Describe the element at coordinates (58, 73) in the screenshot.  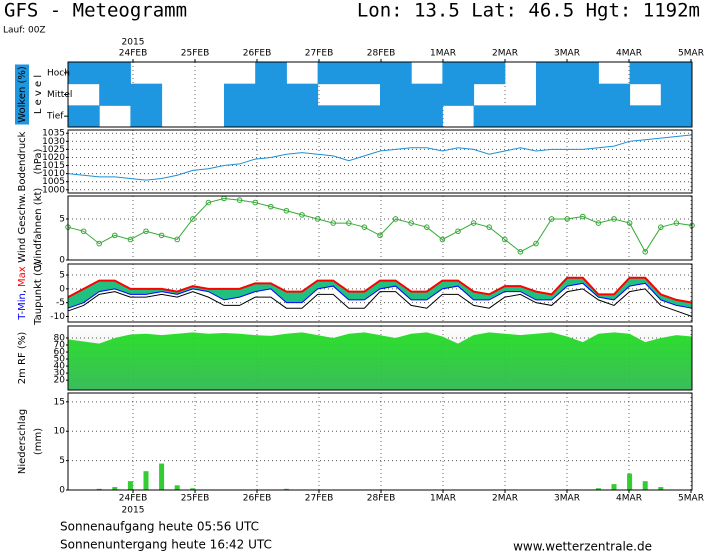
I see `level-label: Hoch` at that location.